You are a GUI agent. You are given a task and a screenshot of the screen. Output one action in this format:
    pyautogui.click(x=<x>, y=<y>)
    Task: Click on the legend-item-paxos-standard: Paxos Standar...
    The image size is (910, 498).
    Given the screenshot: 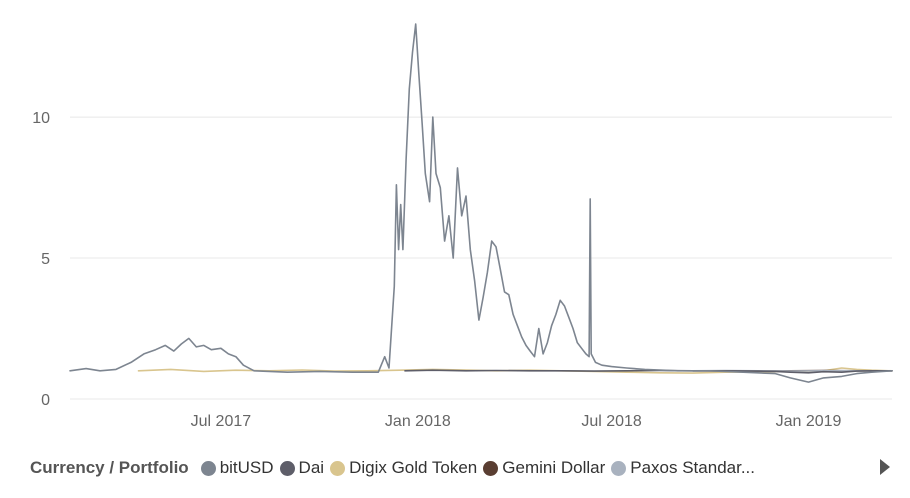 What is the action you would take?
    pyautogui.click(x=683, y=468)
    